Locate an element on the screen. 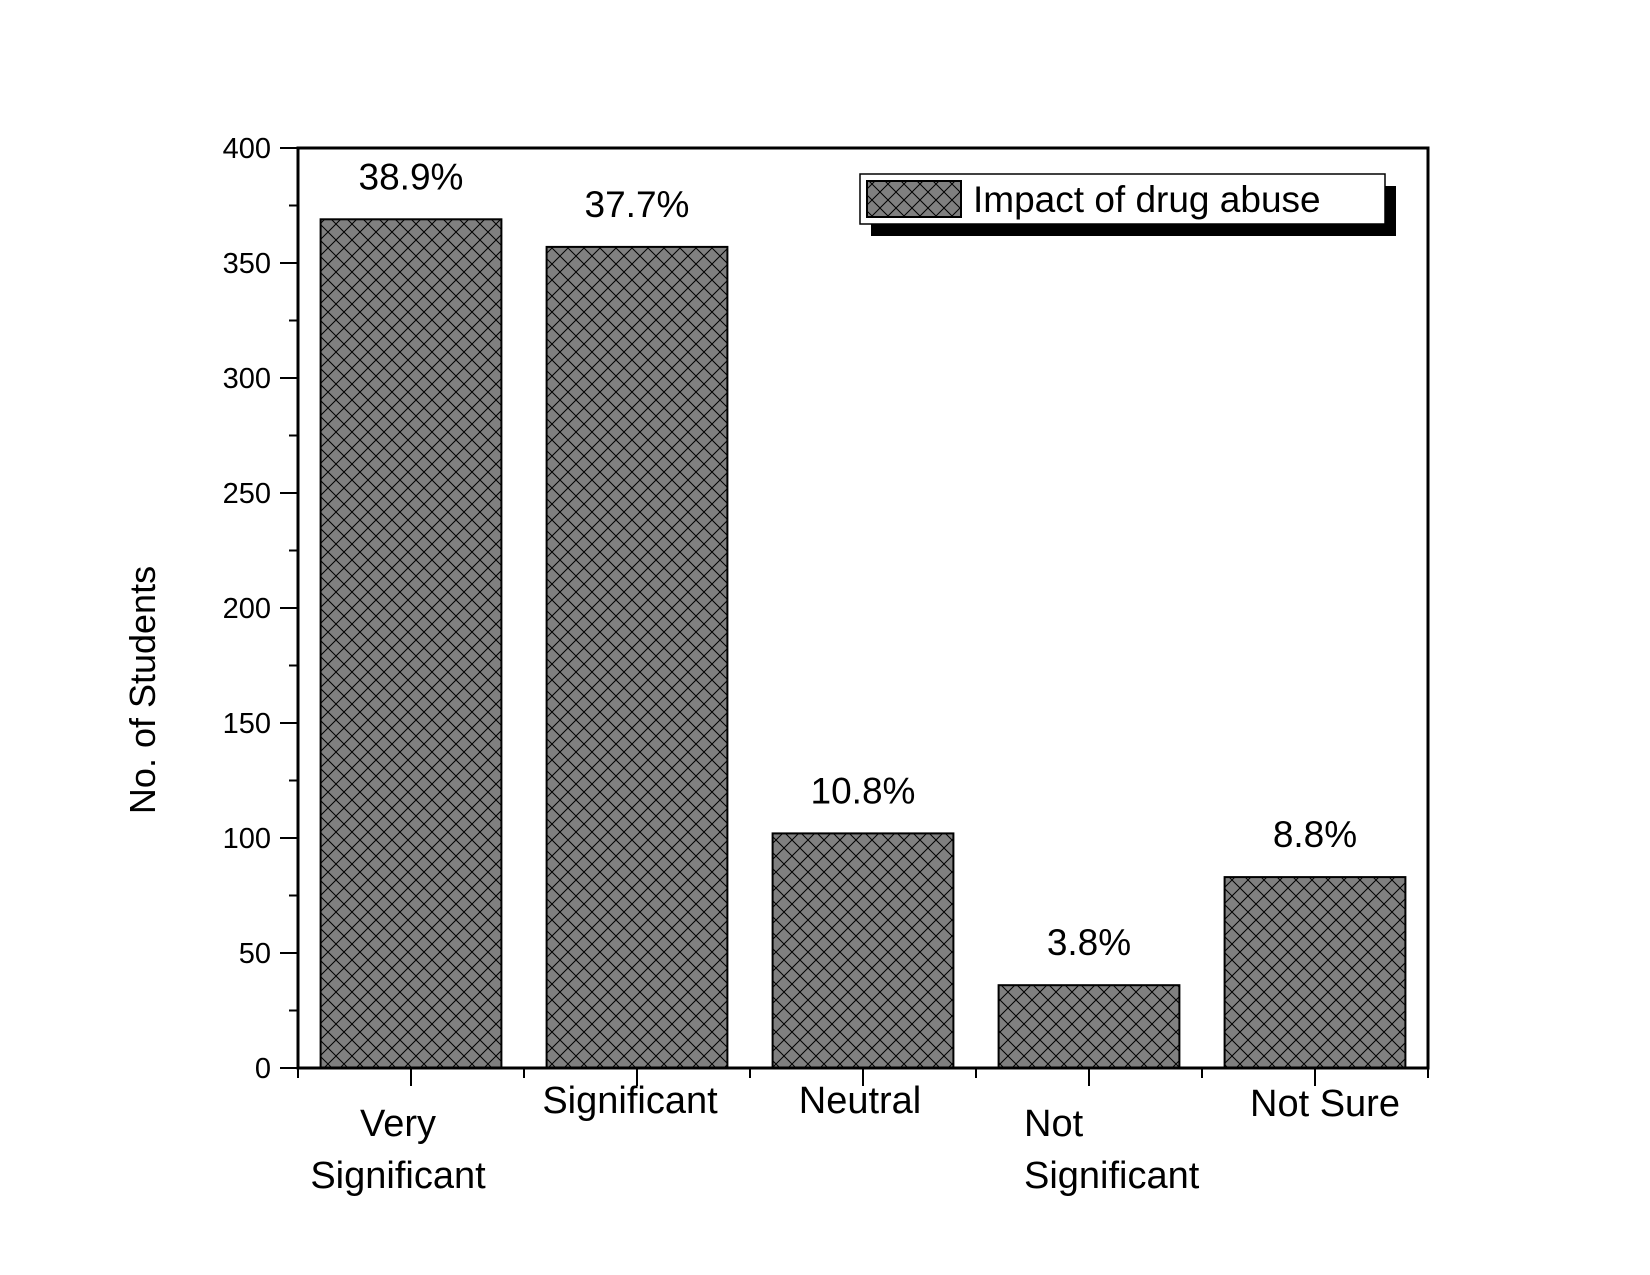  y-tick-label: 50 is located at coordinates (255, 954).